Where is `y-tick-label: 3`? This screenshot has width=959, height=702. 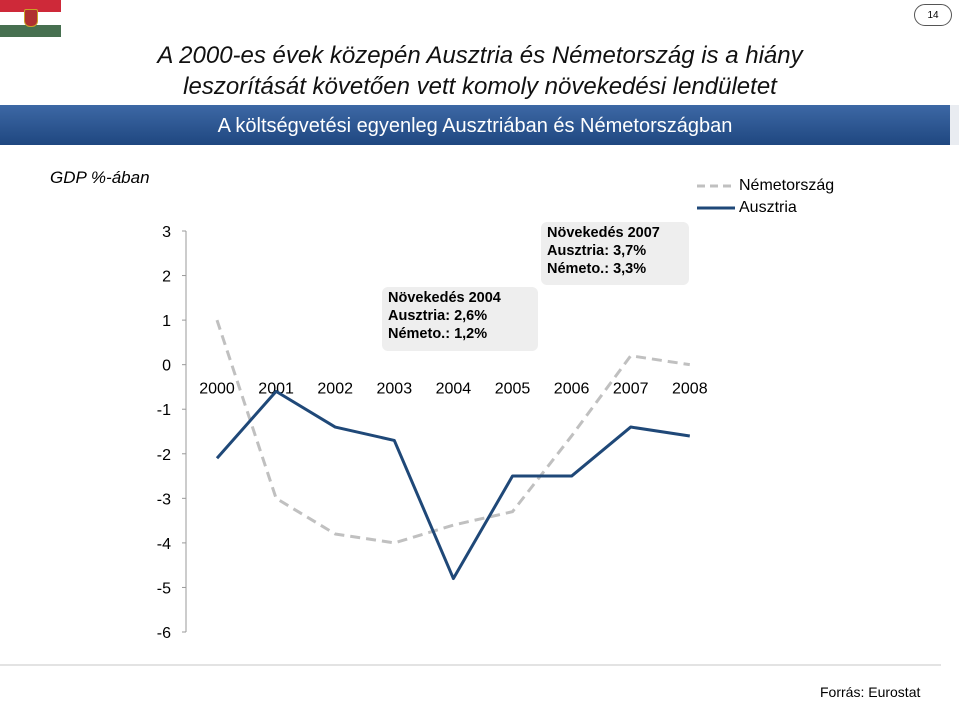
y-tick-label: 3 is located at coordinates (166, 232).